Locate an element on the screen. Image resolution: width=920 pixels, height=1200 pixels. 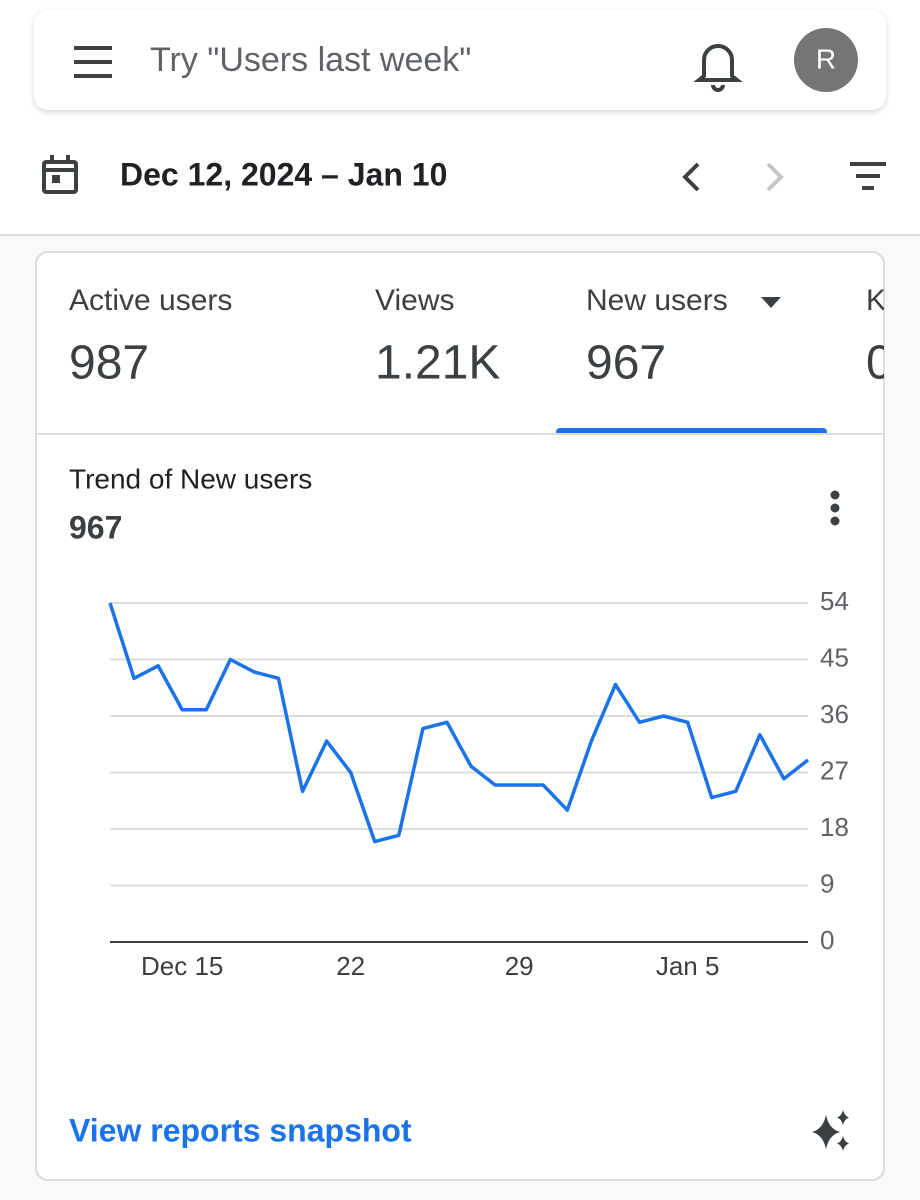
notifications-icon is located at coordinates (718, 68).